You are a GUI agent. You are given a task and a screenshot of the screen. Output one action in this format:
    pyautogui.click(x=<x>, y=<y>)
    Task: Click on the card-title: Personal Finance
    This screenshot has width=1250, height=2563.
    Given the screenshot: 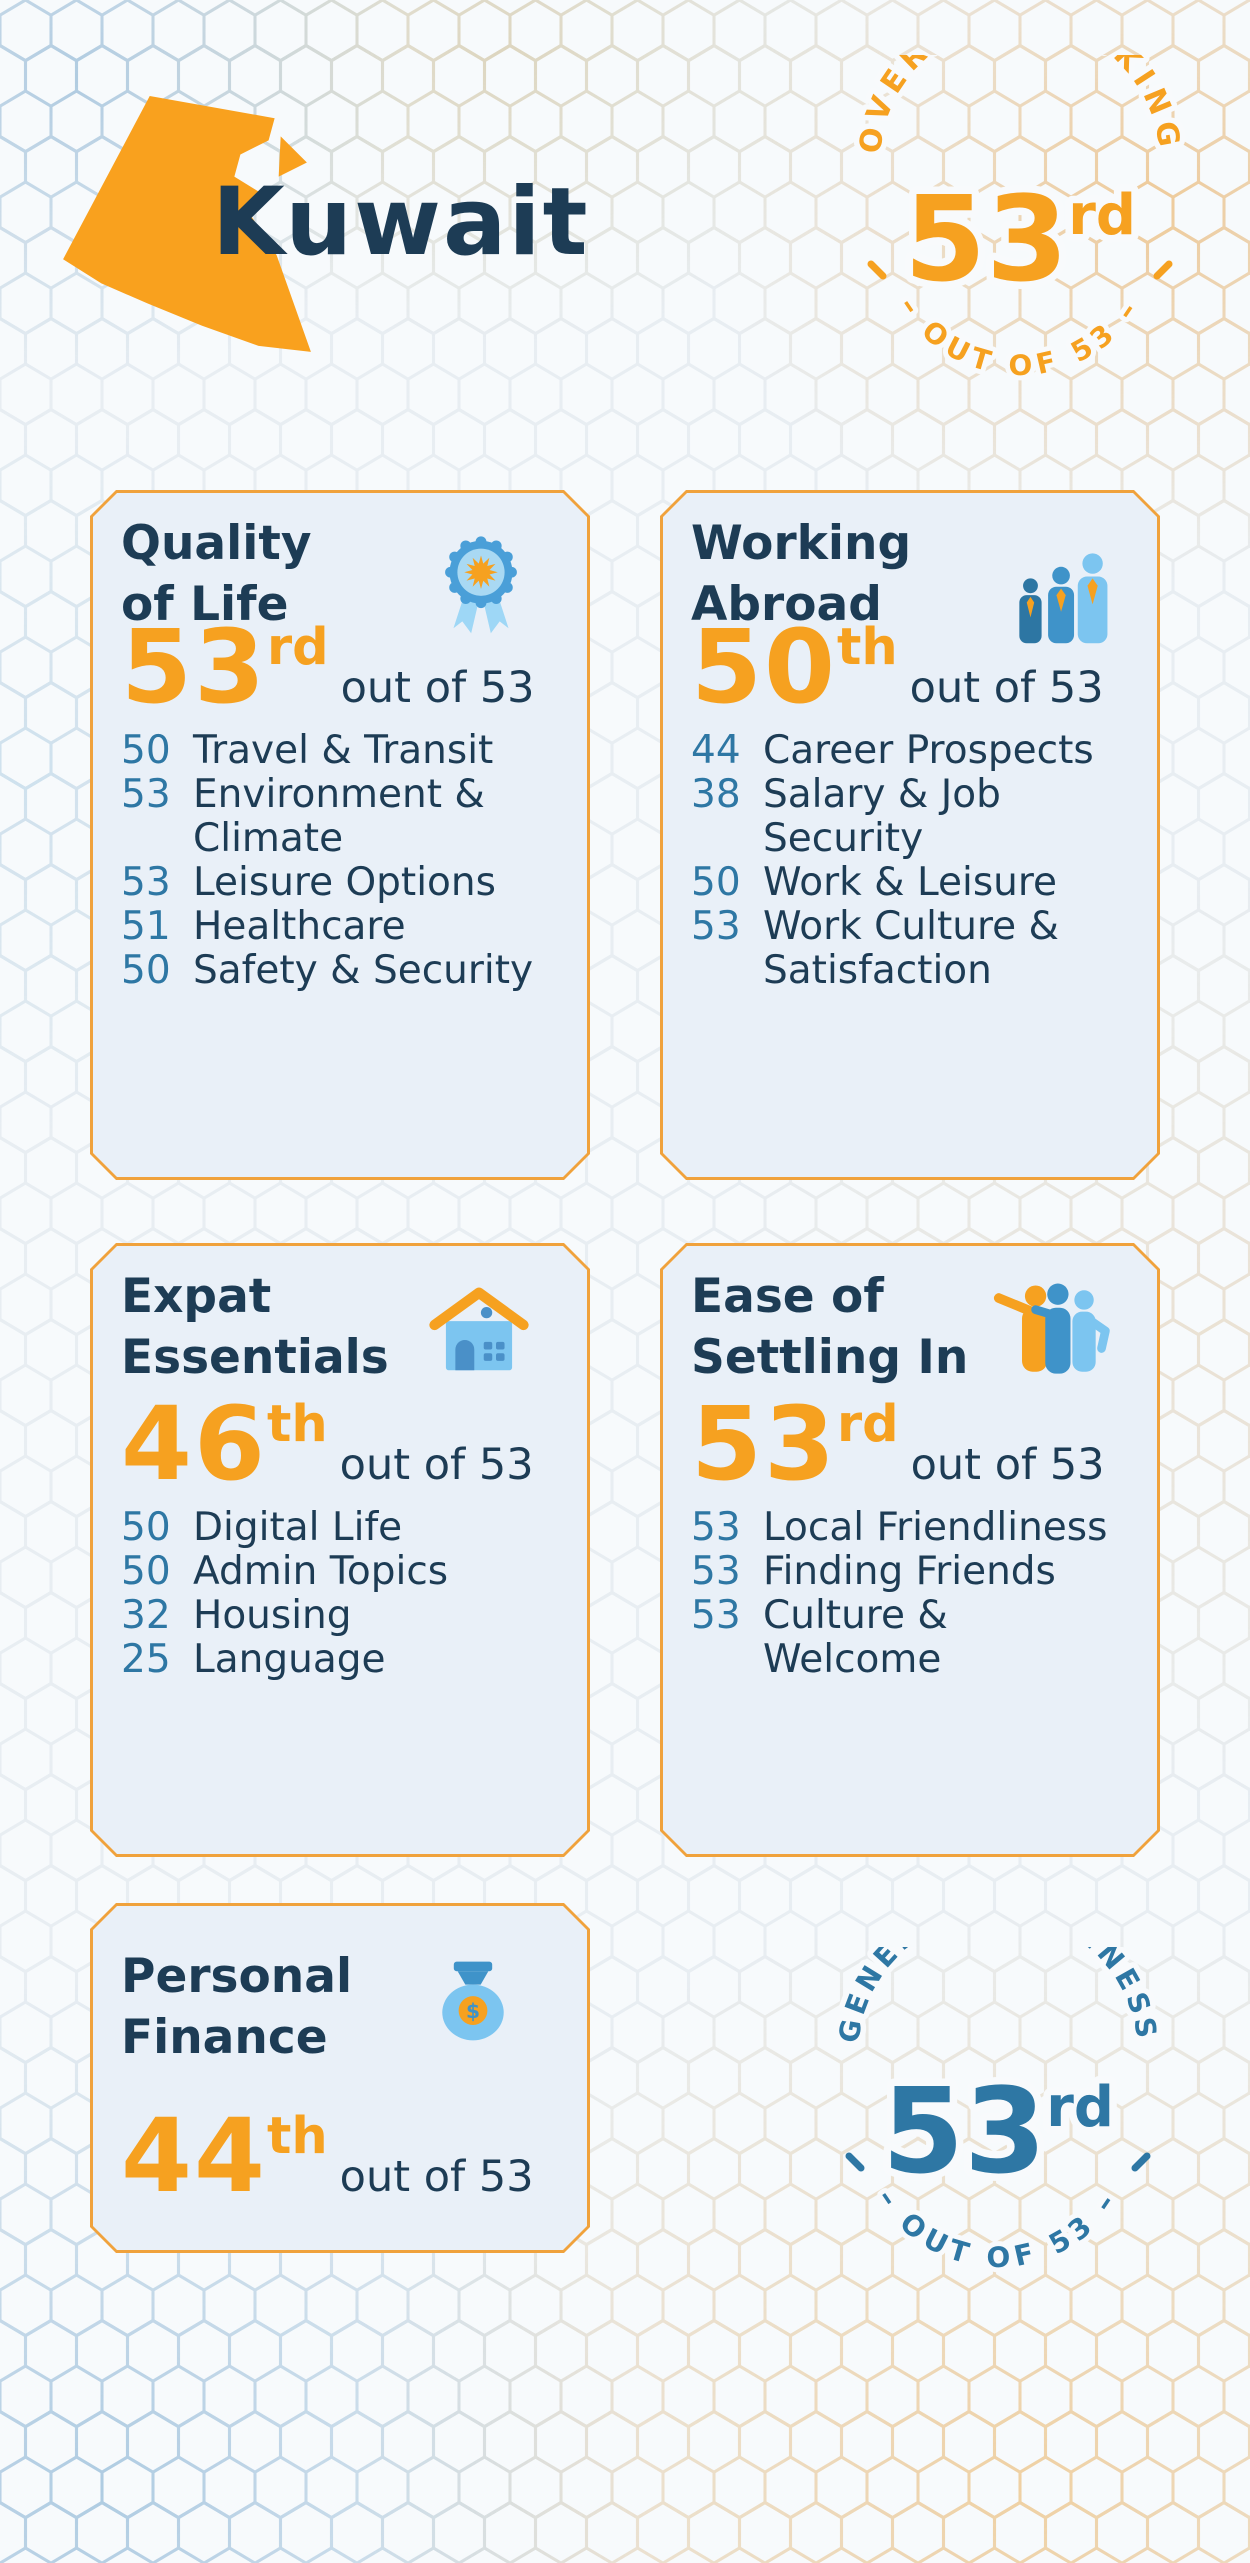 What is the action you would take?
    pyautogui.click(x=237, y=2007)
    